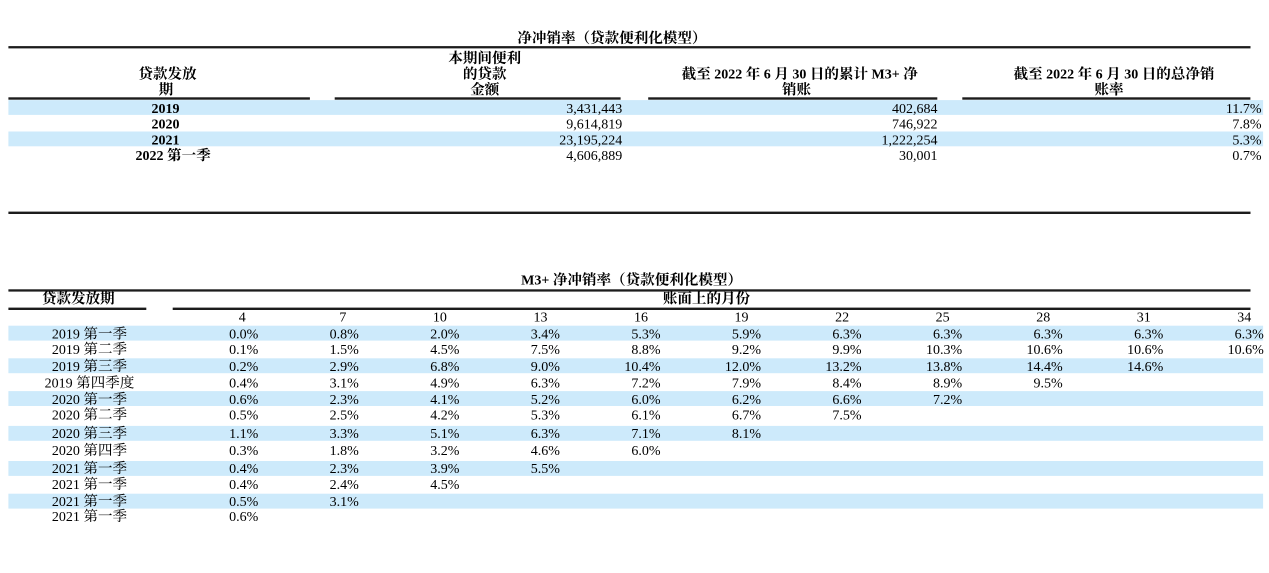 Image resolution: width=1269 pixels, height=573 pixels. Describe the element at coordinates (590, 140) in the screenshot. I see `svg-text: 23,195,224` at that location.